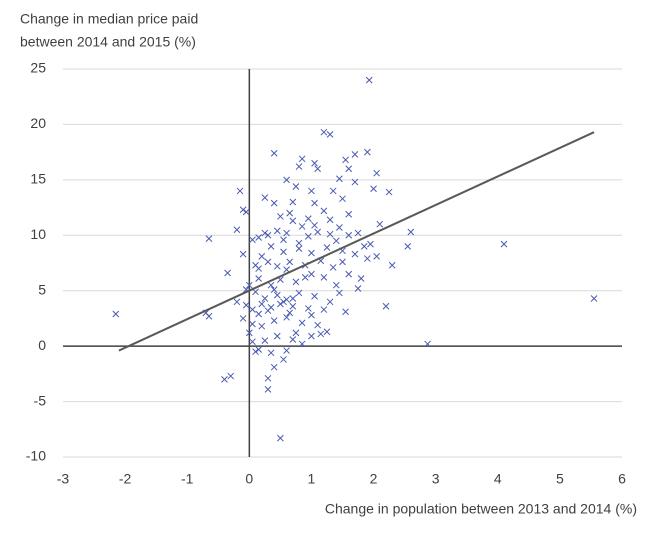 The image size is (663, 547). I want to click on chart-title: between 2014 and 2015 (%), so click(108, 42).